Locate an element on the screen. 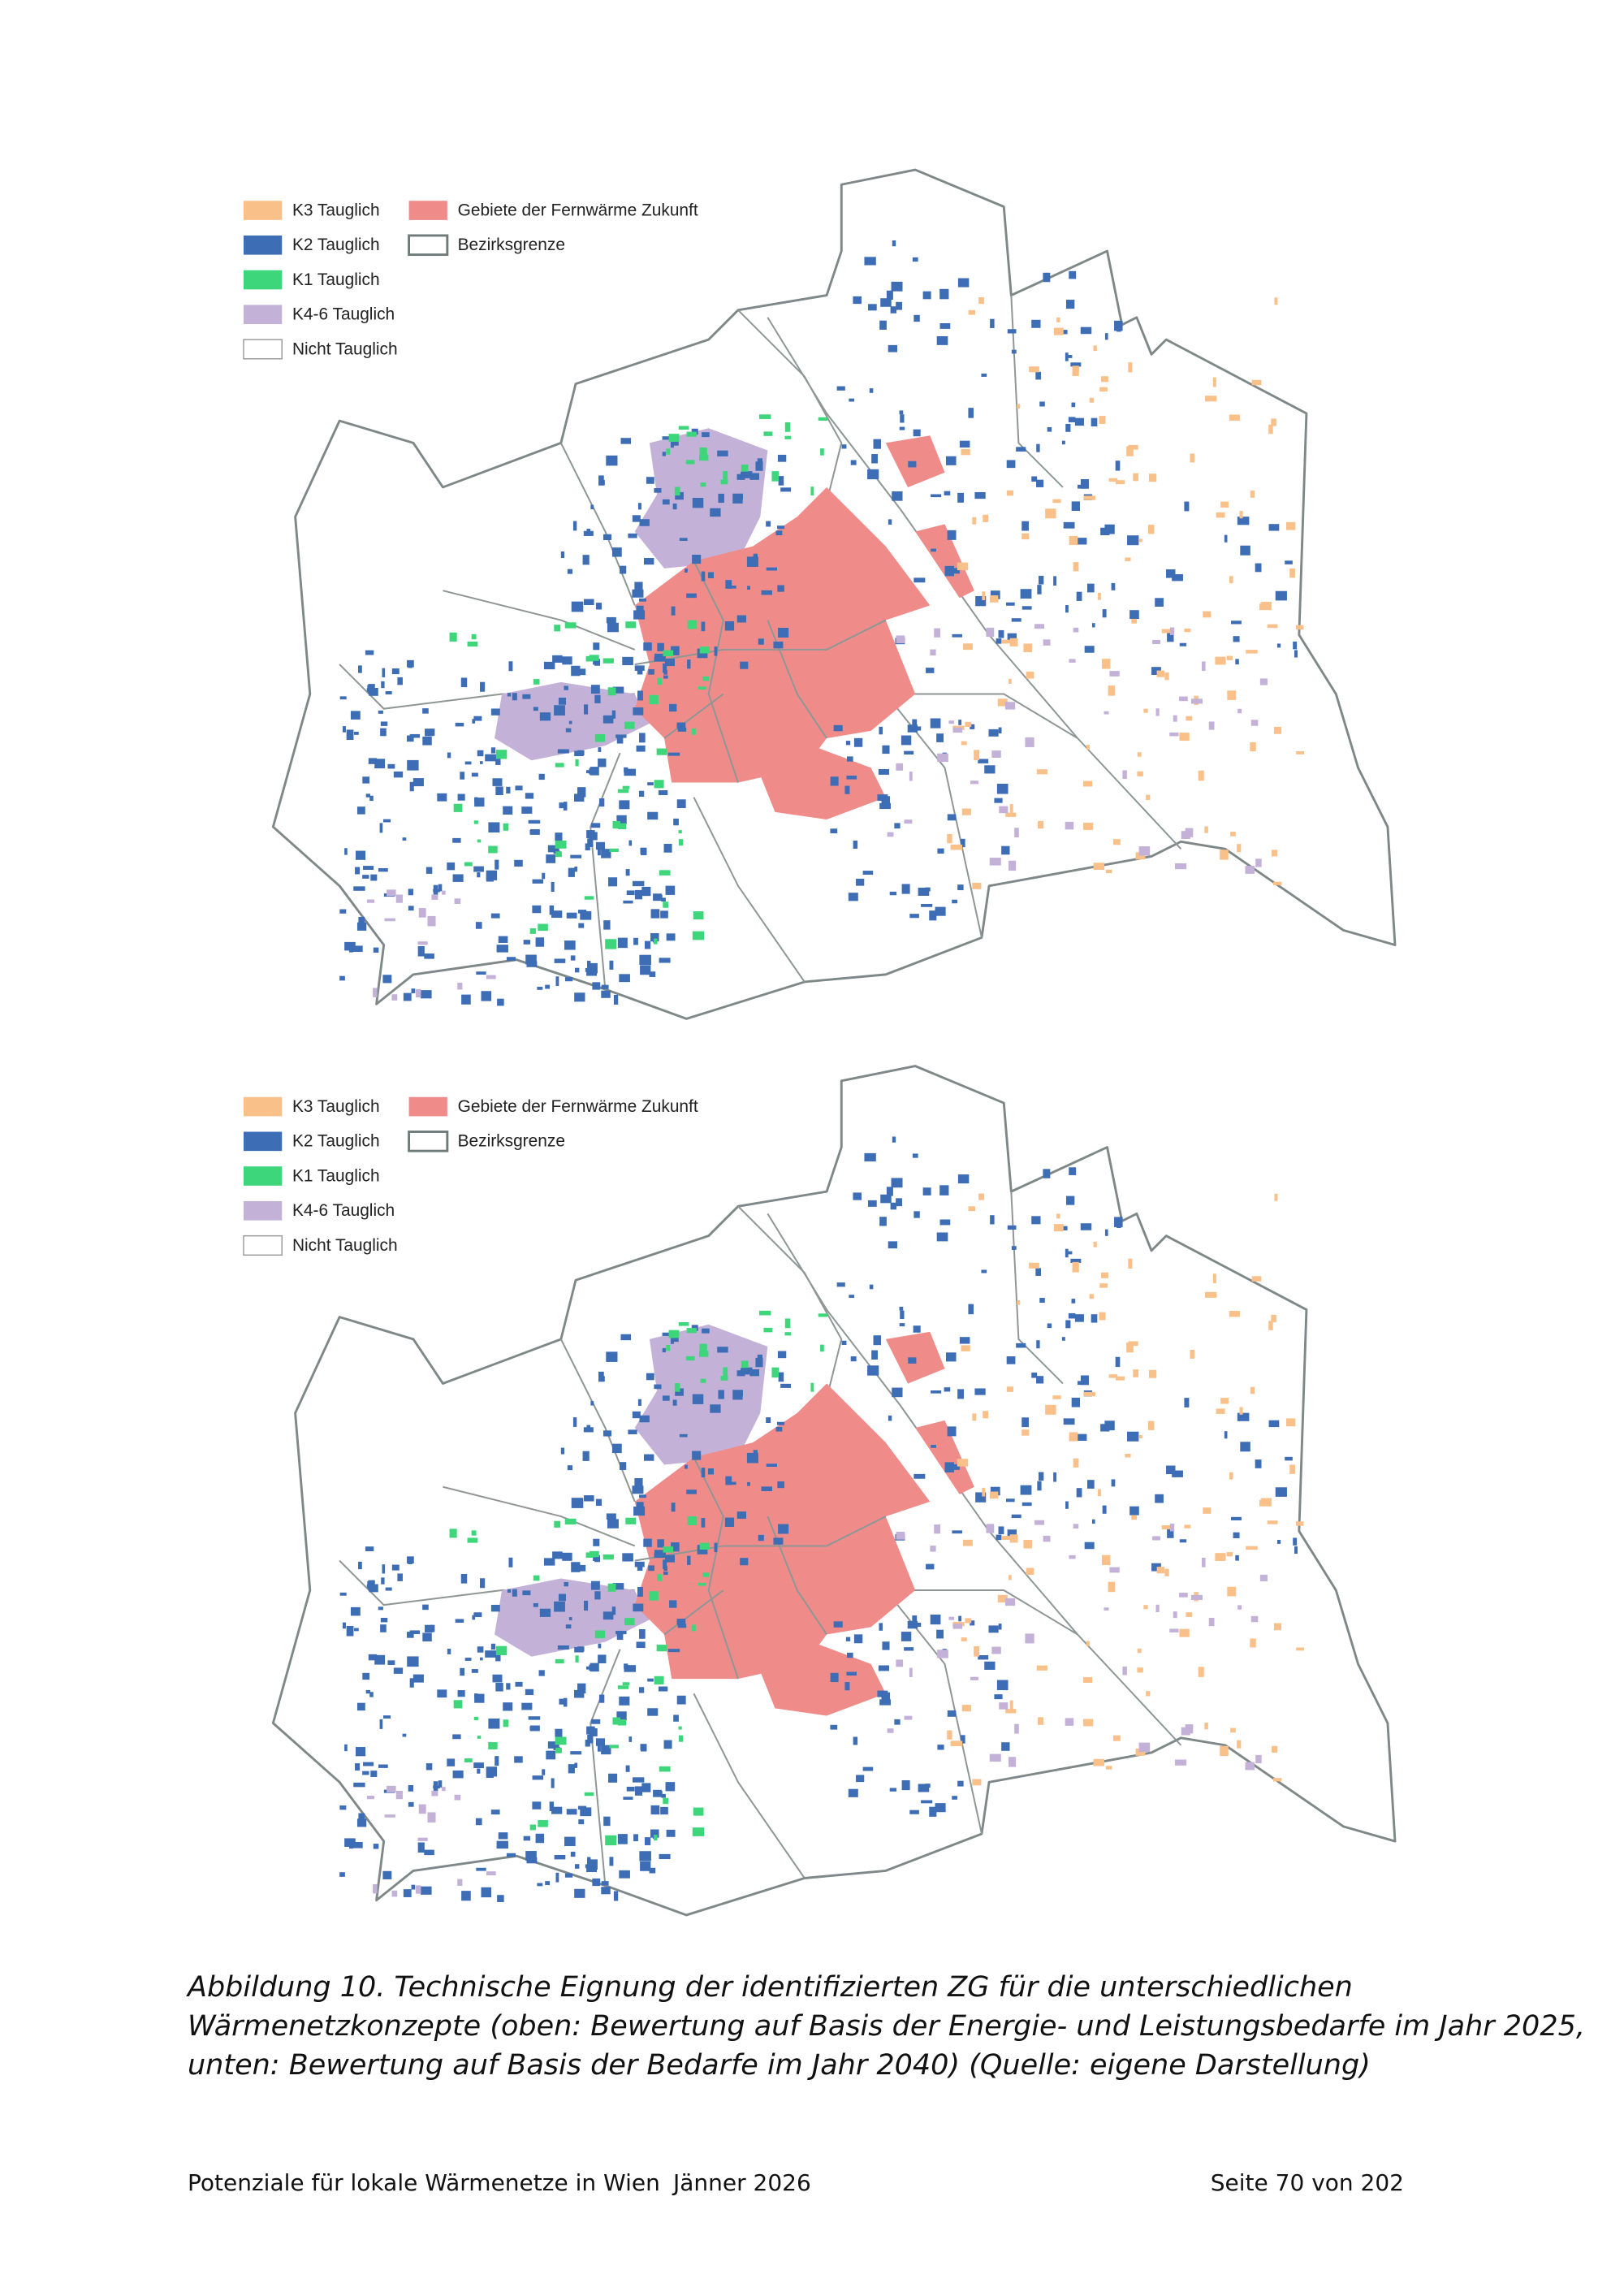 Image resolution: width=1624 pixels, height=2296 pixels. footer-date: Jänner 2026 is located at coordinates (742, 2182).